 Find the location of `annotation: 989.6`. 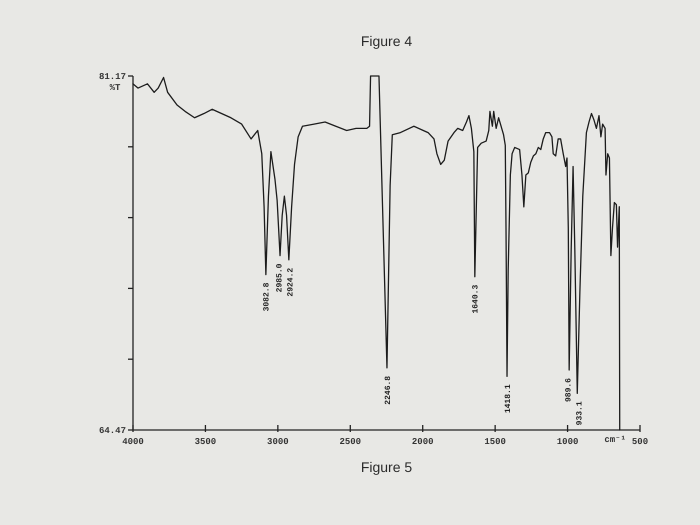

annotation: 989.6 is located at coordinates (569, 390).